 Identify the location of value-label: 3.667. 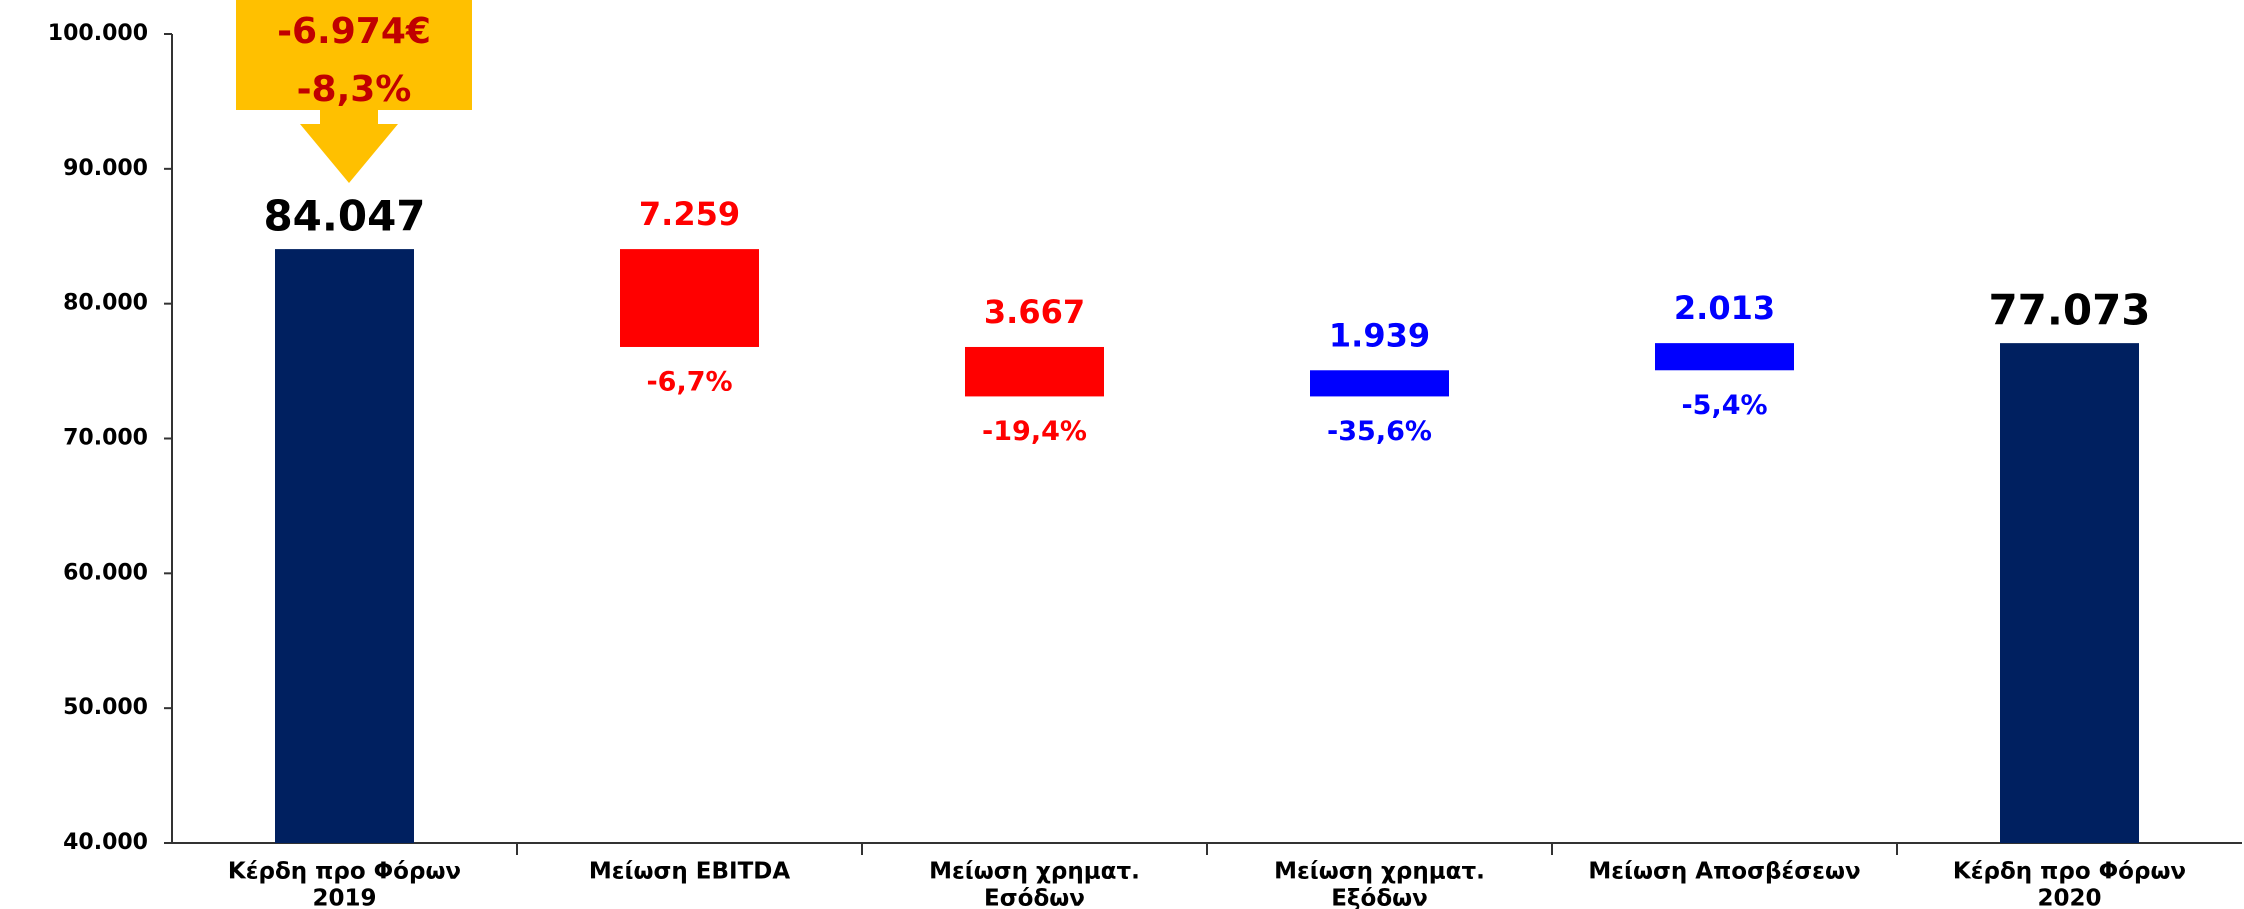
(1034, 312).